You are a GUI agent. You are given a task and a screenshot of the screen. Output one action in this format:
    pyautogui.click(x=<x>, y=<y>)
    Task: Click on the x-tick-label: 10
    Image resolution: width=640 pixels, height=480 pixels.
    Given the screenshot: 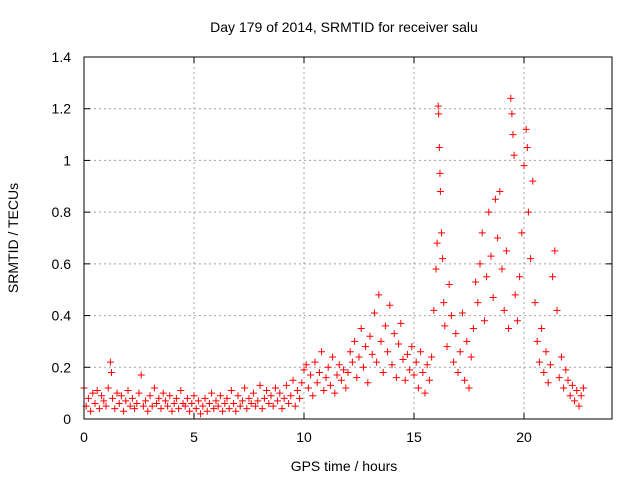 What is the action you would take?
    pyautogui.click(x=304, y=437)
    